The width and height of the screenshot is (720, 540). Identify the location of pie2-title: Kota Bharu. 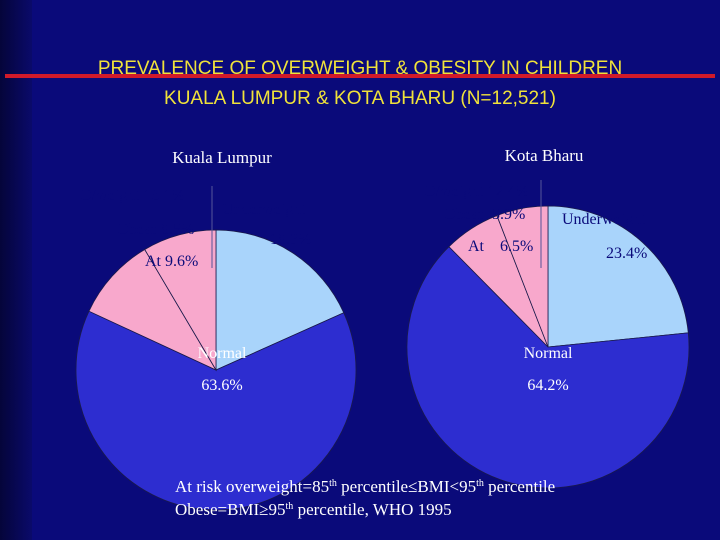
(544, 155).